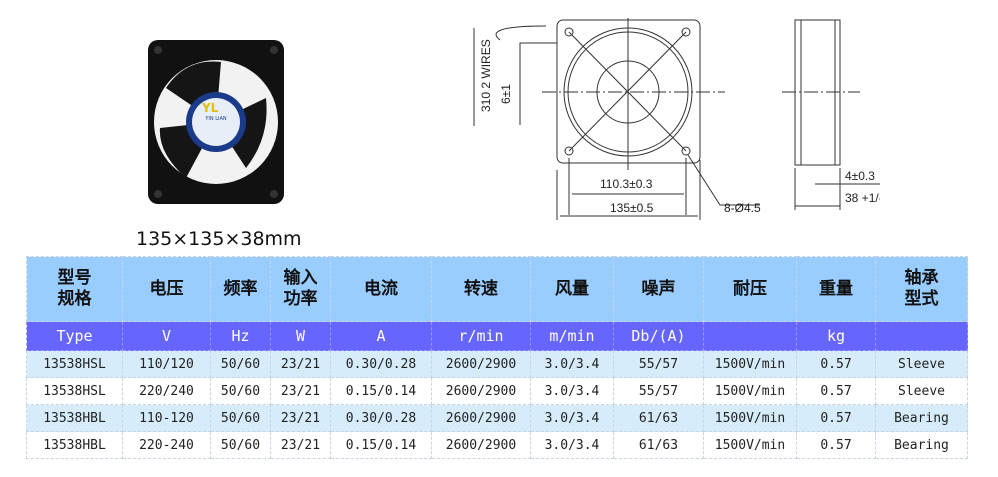 This screenshot has width=998, height=477. What do you see at coordinates (240, 289) in the screenshot?
I see `header-row-cell: 频率` at bounding box center [240, 289].